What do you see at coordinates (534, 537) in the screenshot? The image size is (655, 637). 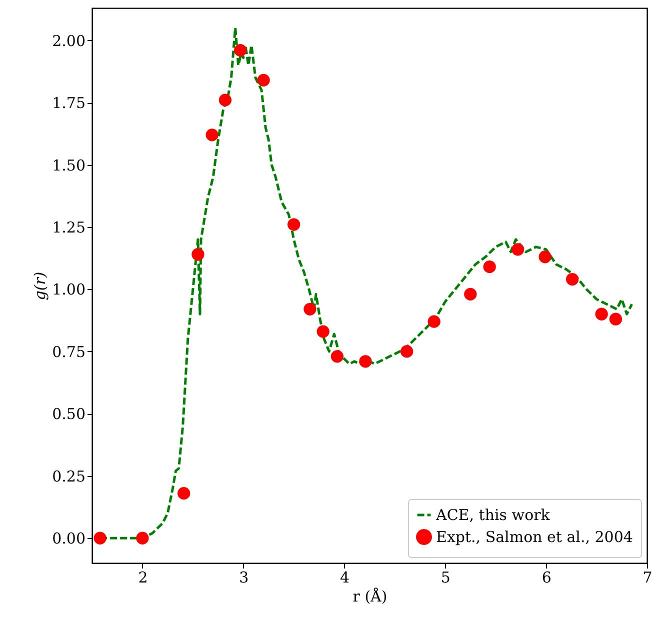 I see `legend-label: Expt., Salmon et al., 2004` at bounding box center [534, 537].